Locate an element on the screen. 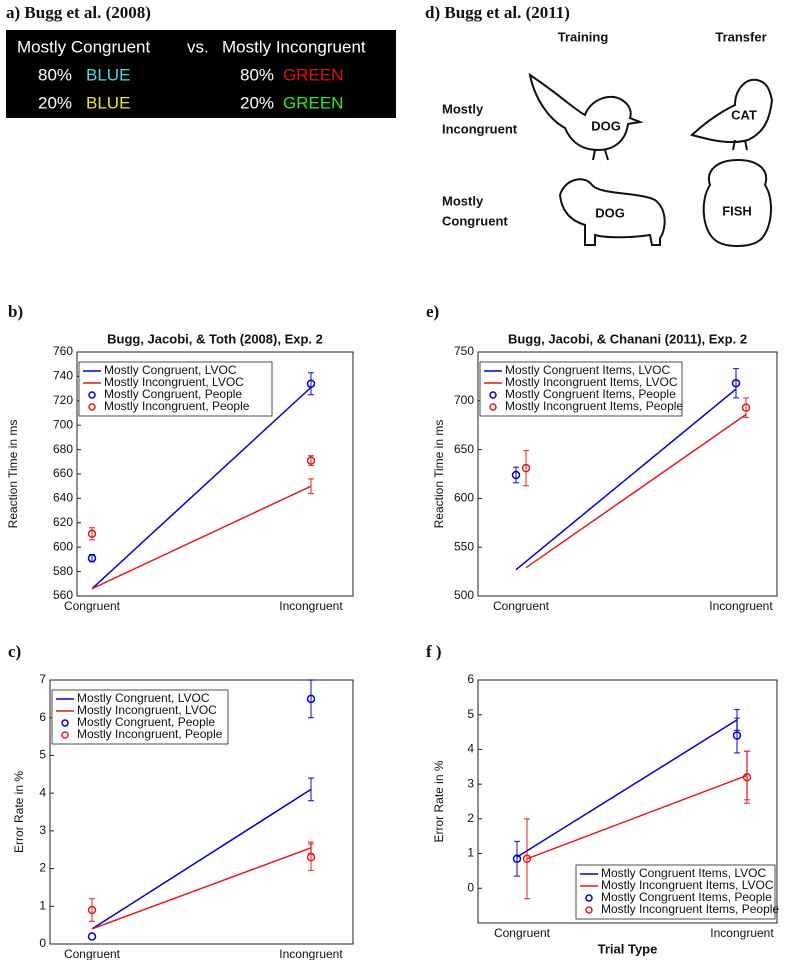  panel-label: f ) is located at coordinates (434, 651).